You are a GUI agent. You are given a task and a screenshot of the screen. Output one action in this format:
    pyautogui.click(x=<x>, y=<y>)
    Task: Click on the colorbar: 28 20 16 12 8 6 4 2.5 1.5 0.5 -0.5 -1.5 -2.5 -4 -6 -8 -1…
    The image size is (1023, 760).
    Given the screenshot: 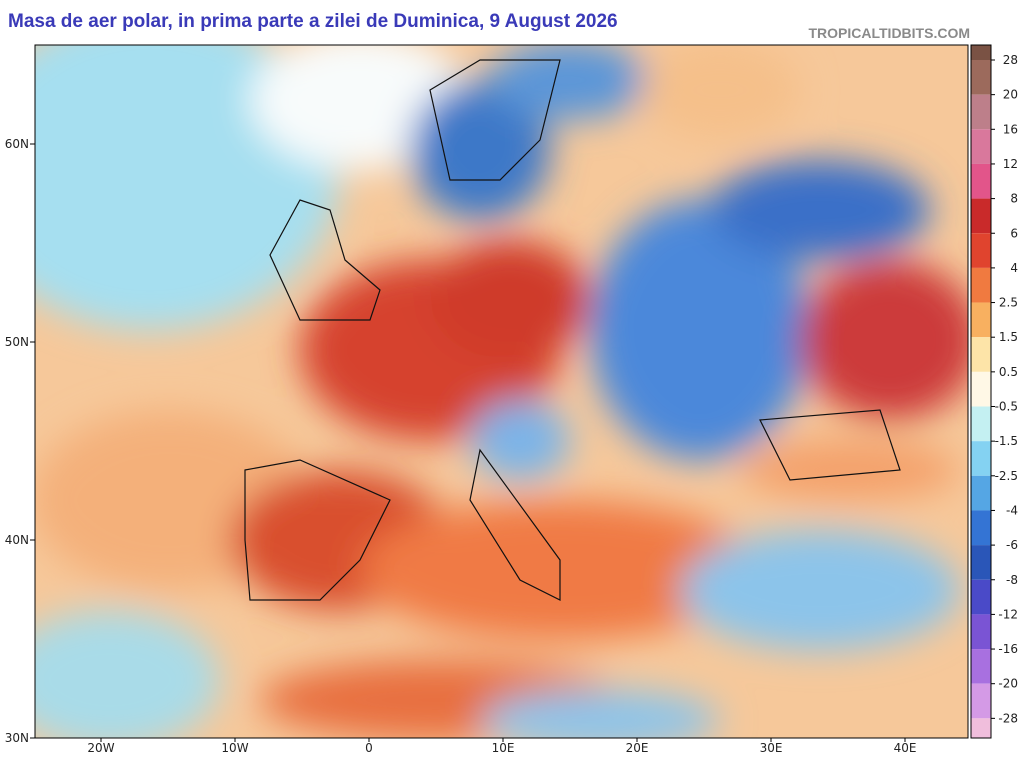 What is the action you would take?
    pyautogui.click(x=994, y=391)
    